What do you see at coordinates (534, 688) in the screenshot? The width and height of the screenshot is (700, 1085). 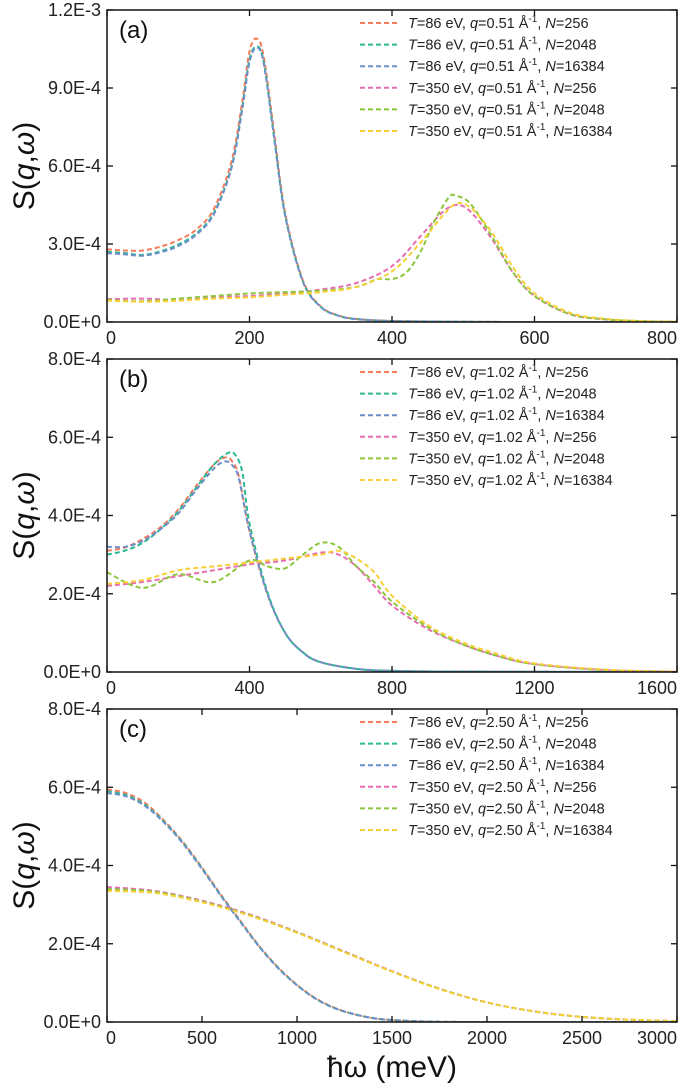 I see `x-tick-label: 1200` at bounding box center [534, 688].